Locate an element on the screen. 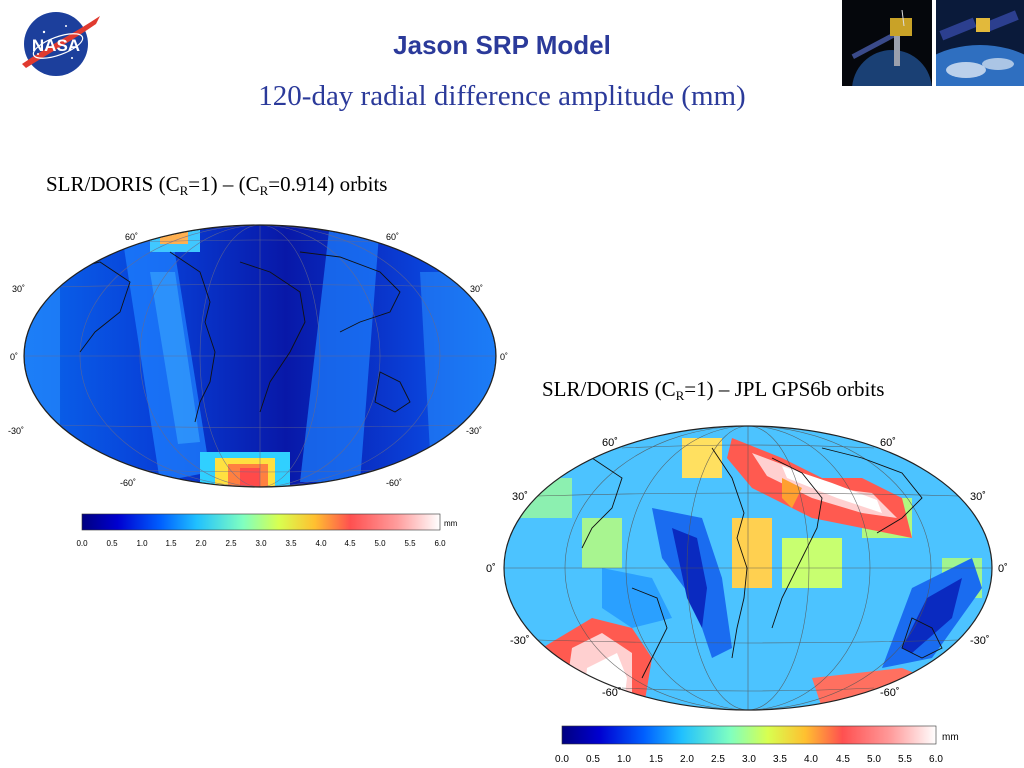 The image size is (1024, 768). map-2-colorbar is located at coordinates (749, 735).